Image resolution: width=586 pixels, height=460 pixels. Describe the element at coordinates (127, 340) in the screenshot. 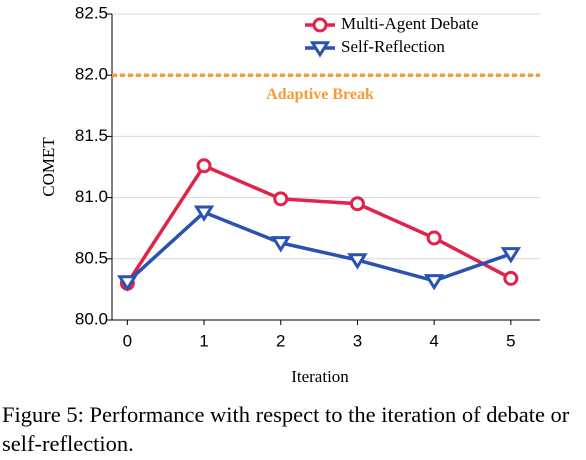

I see `x-tick-label: 0` at that location.